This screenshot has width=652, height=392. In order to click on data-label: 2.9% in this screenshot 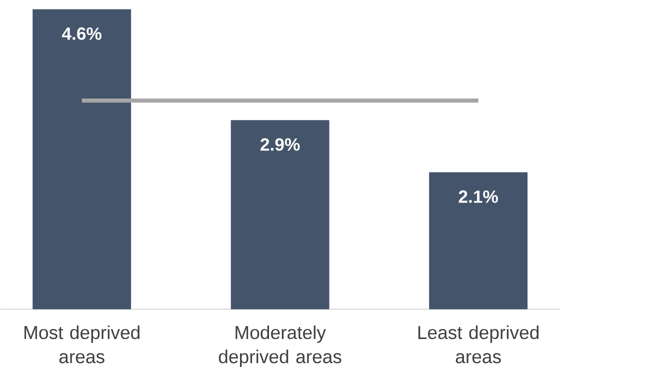, I will do `click(280, 144)`.